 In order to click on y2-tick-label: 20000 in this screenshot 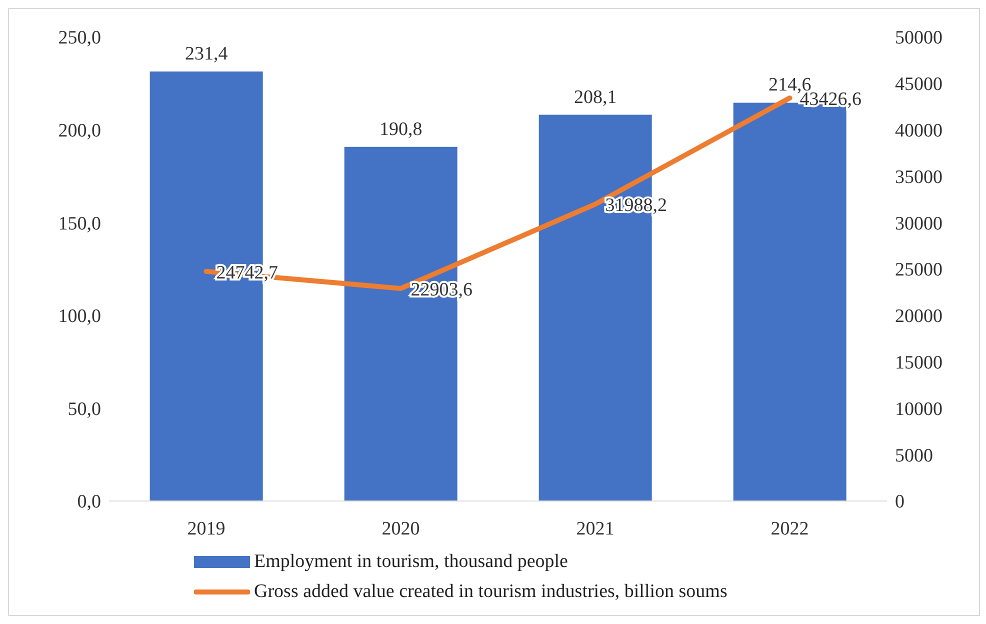, I will do `click(918, 317)`.